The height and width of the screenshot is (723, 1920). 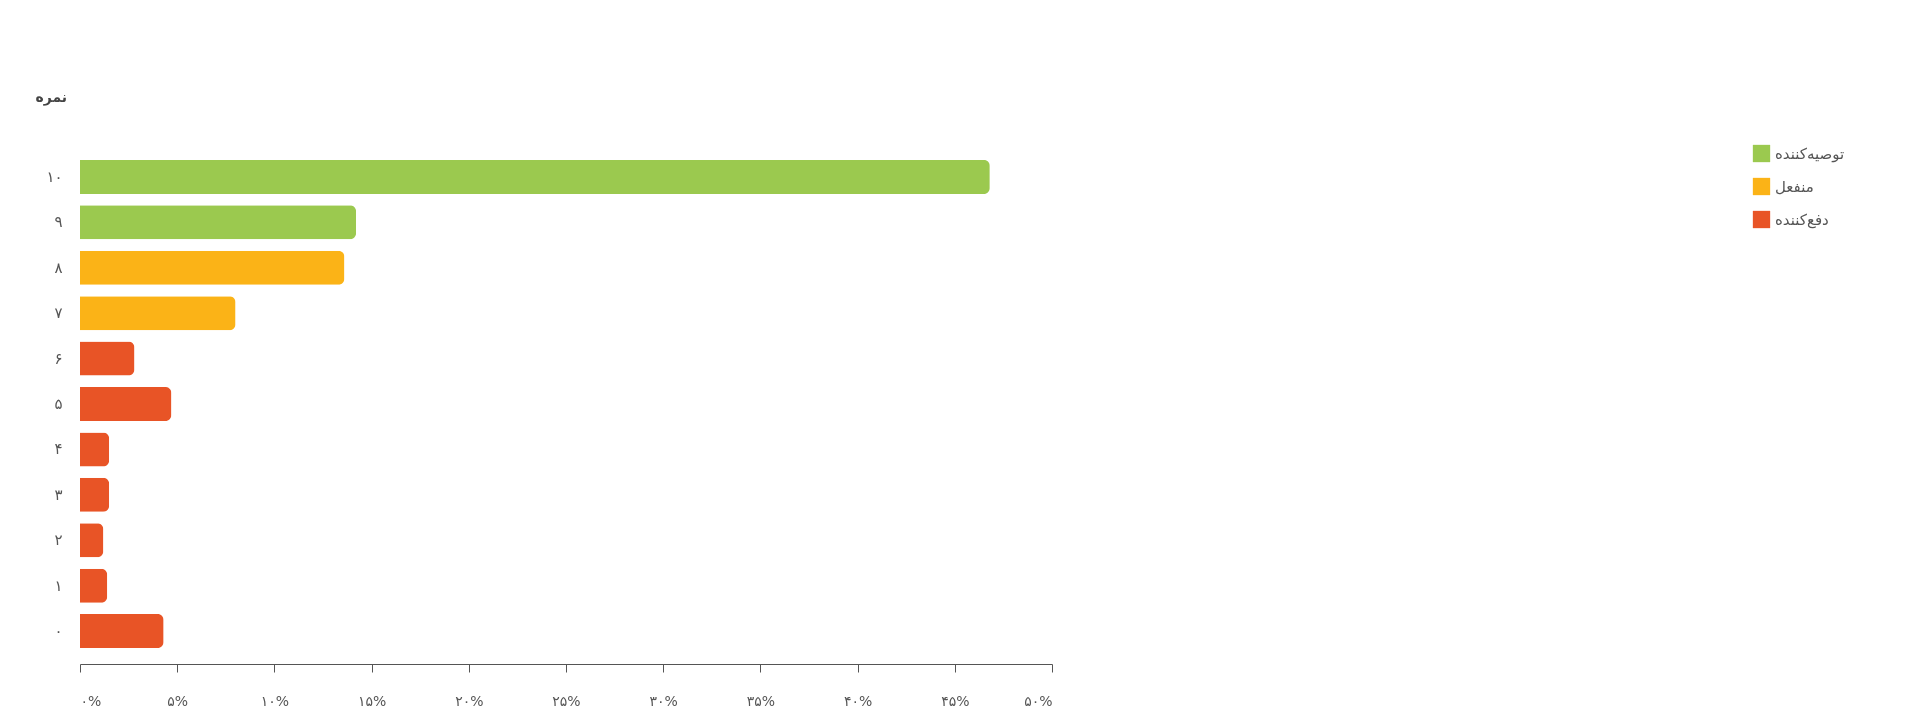 What do you see at coordinates (1810, 153) in the screenshot?
I see `legend-label: توصیه‌کننده` at bounding box center [1810, 153].